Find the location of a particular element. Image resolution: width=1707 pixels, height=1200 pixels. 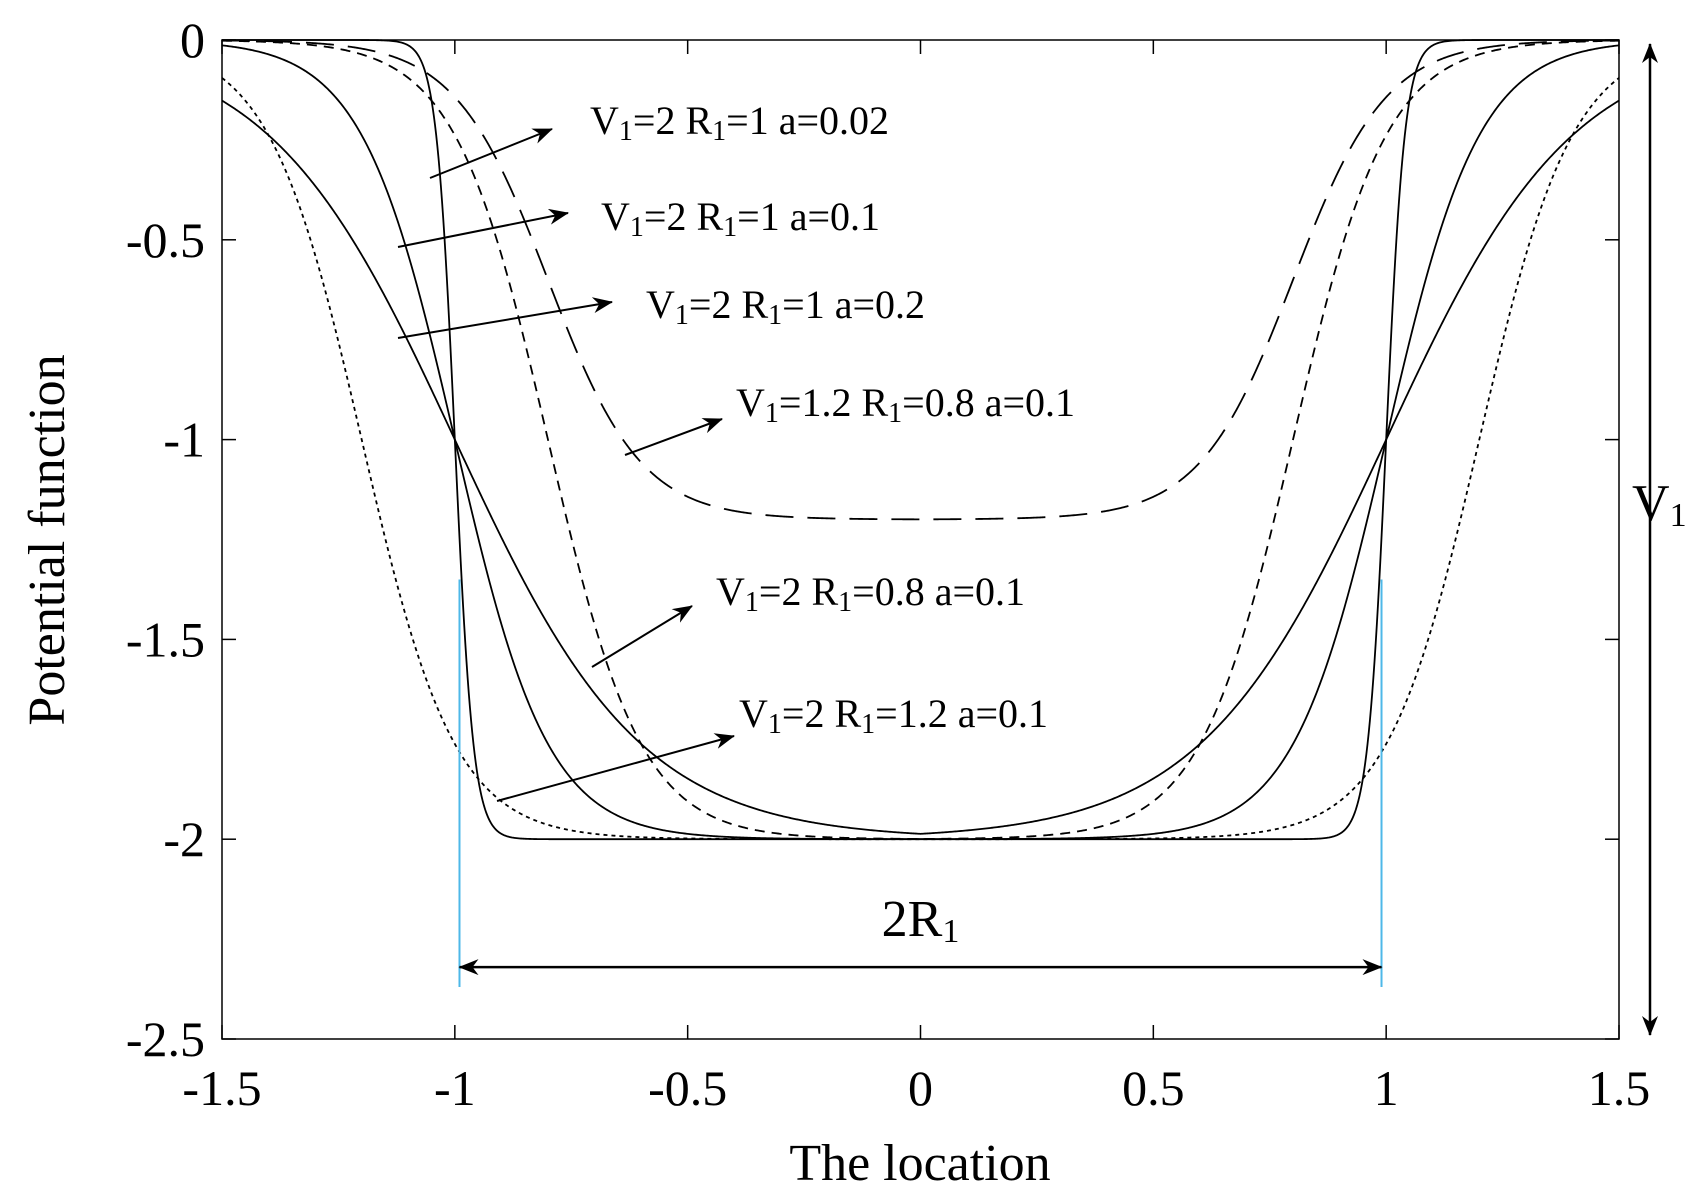

y-axis-label: Potential function is located at coordinates (47, 539).